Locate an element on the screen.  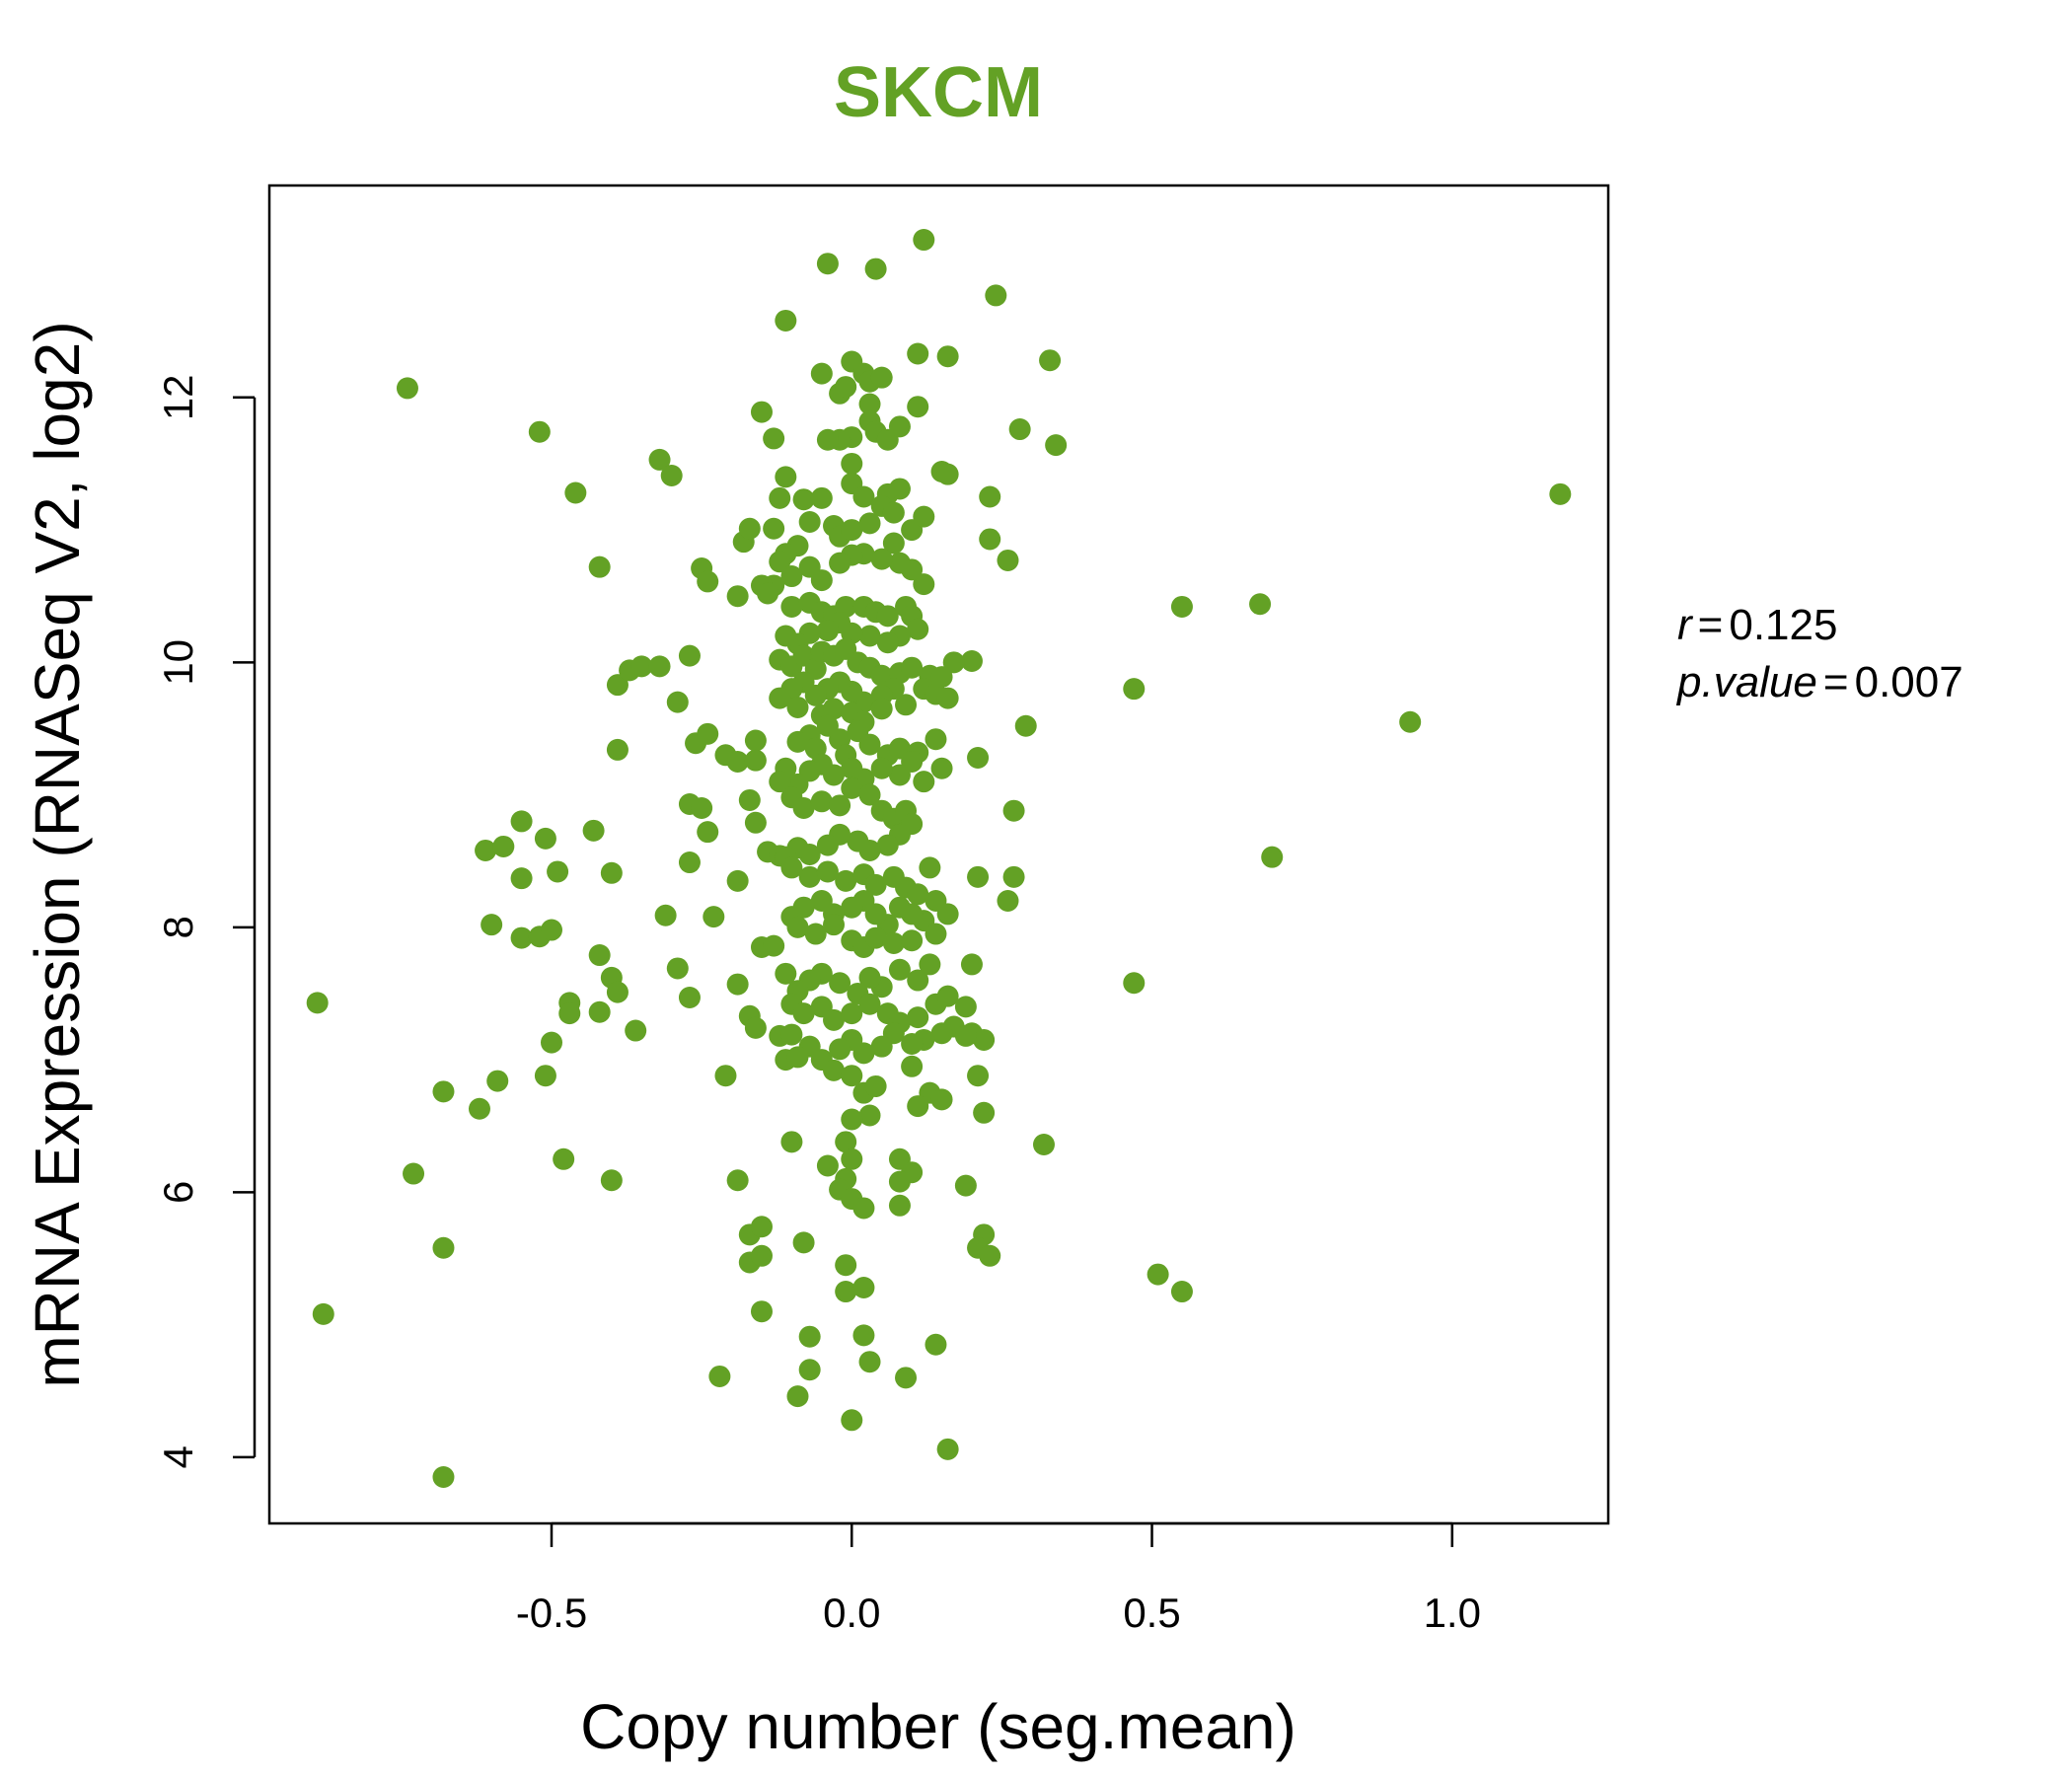
y-tick-label: 12 is located at coordinates (178, 397).